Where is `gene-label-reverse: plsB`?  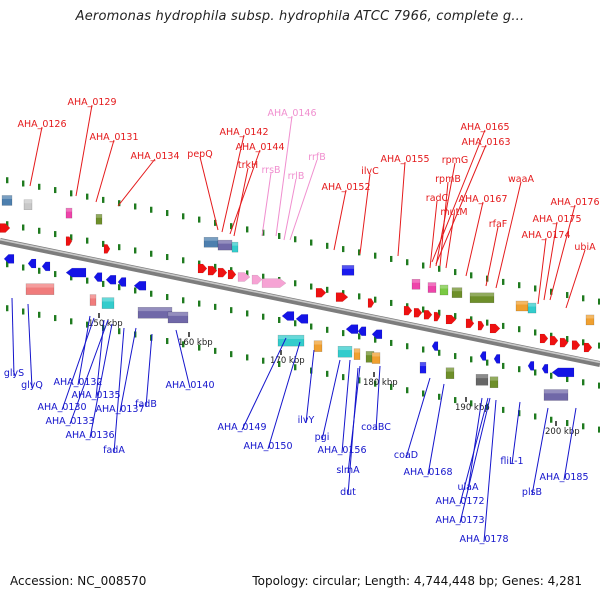
gene-label-reverse: plsB is located at coordinates (532, 492).